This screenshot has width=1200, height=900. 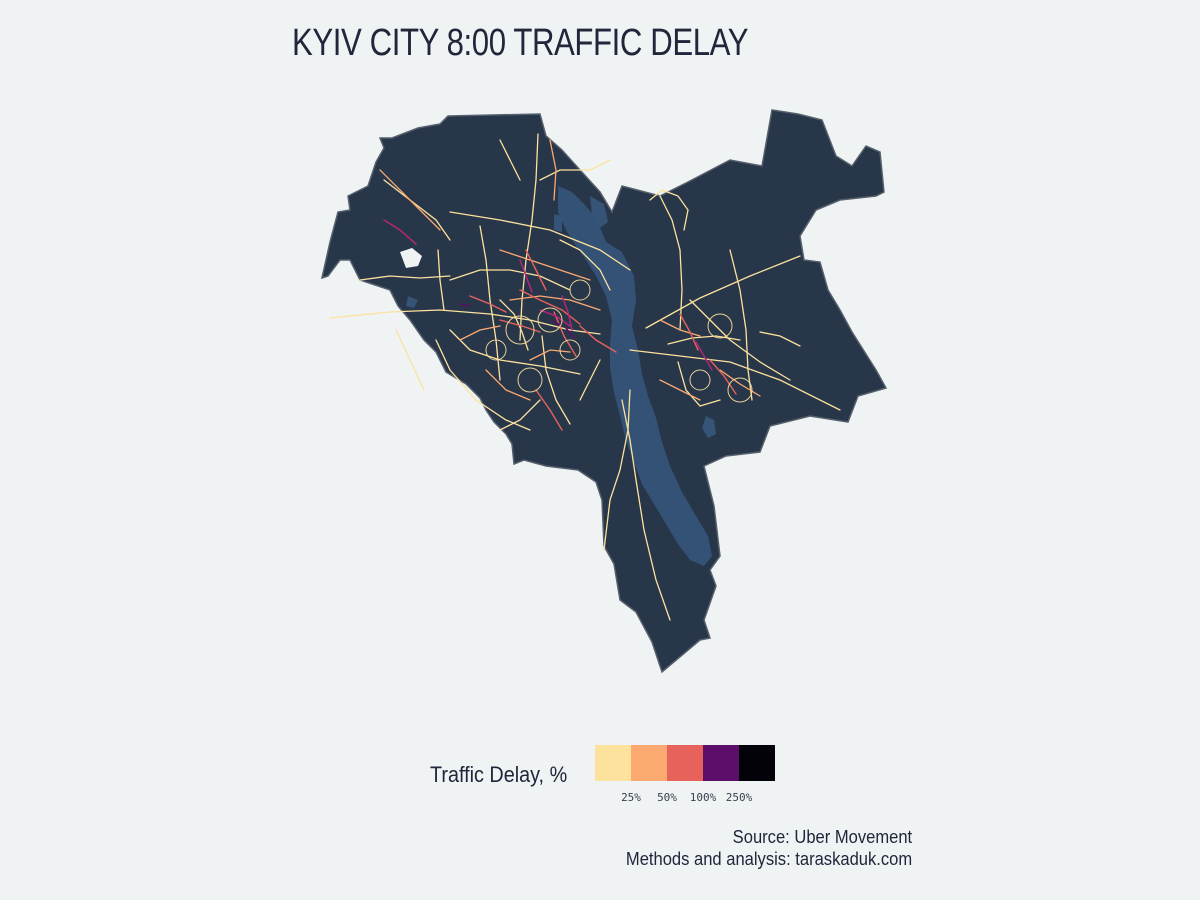 I want to click on legend-tick-label: 100%, so click(x=703, y=797).